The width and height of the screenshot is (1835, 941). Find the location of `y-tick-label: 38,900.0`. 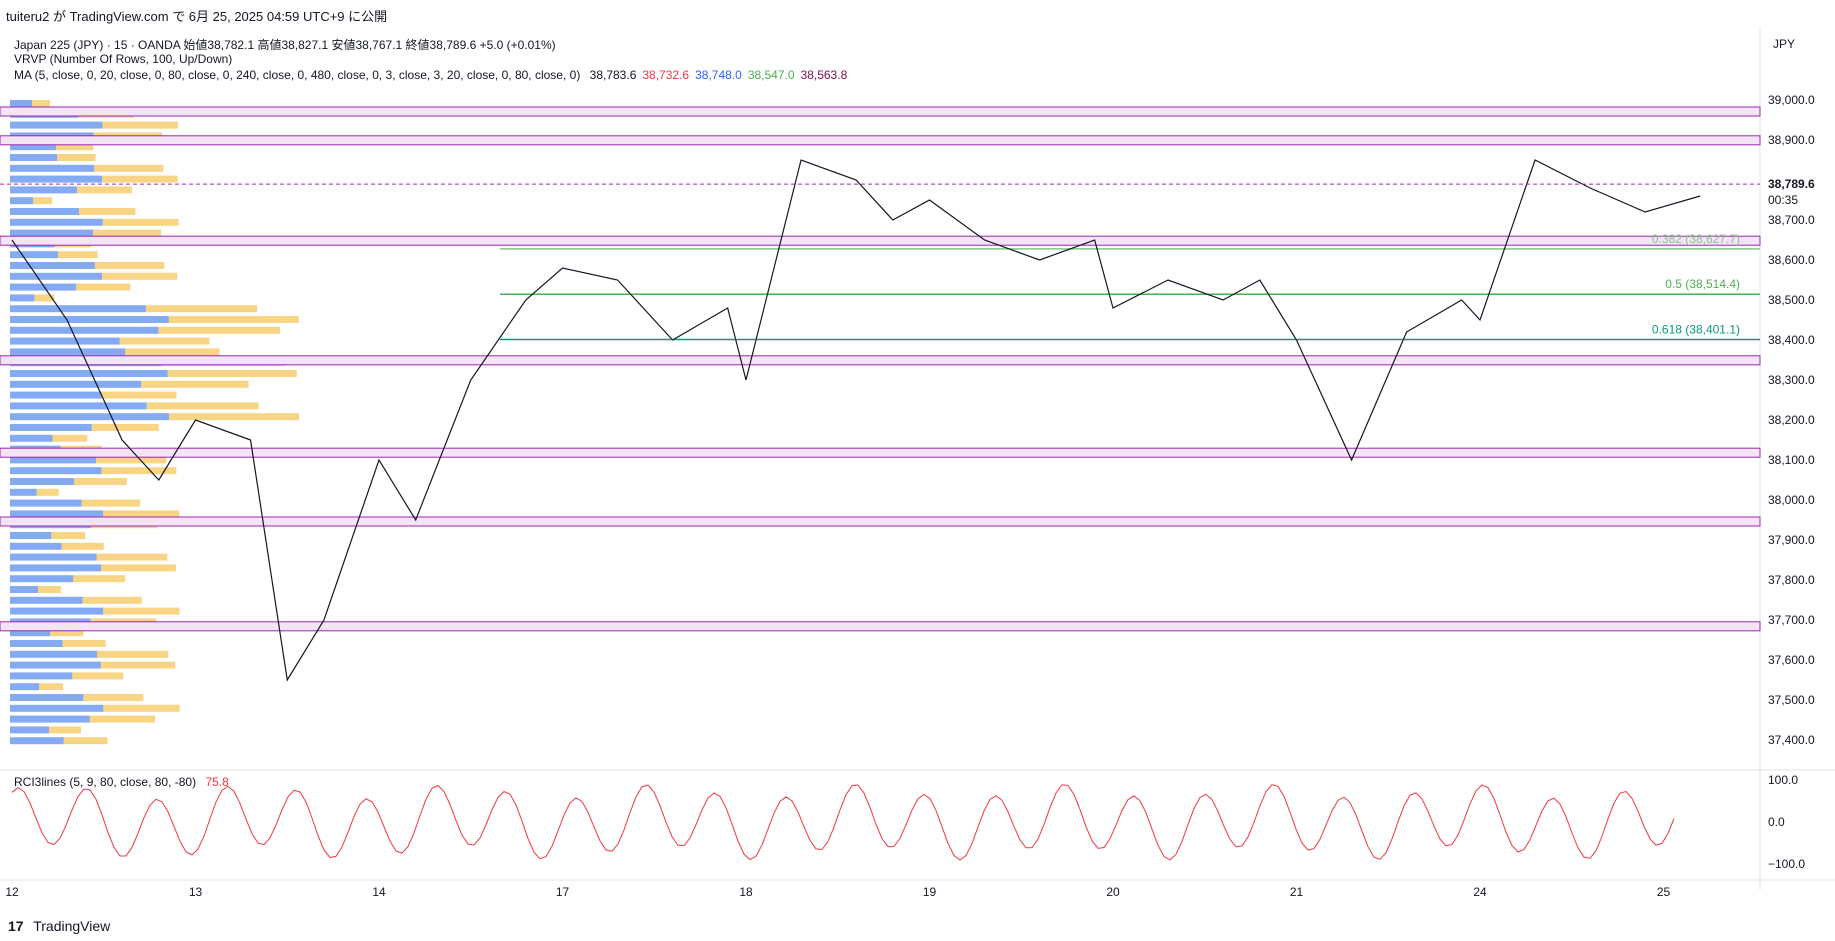

y-tick-label: 38,900.0 is located at coordinates (1791, 140).